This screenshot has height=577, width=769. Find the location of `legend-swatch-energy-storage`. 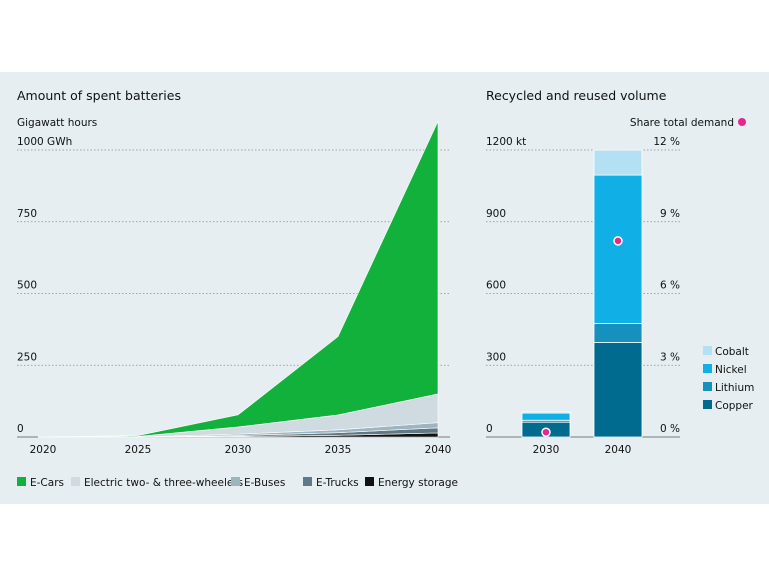

legend-swatch-energy-storage is located at coordinates (369, 481).